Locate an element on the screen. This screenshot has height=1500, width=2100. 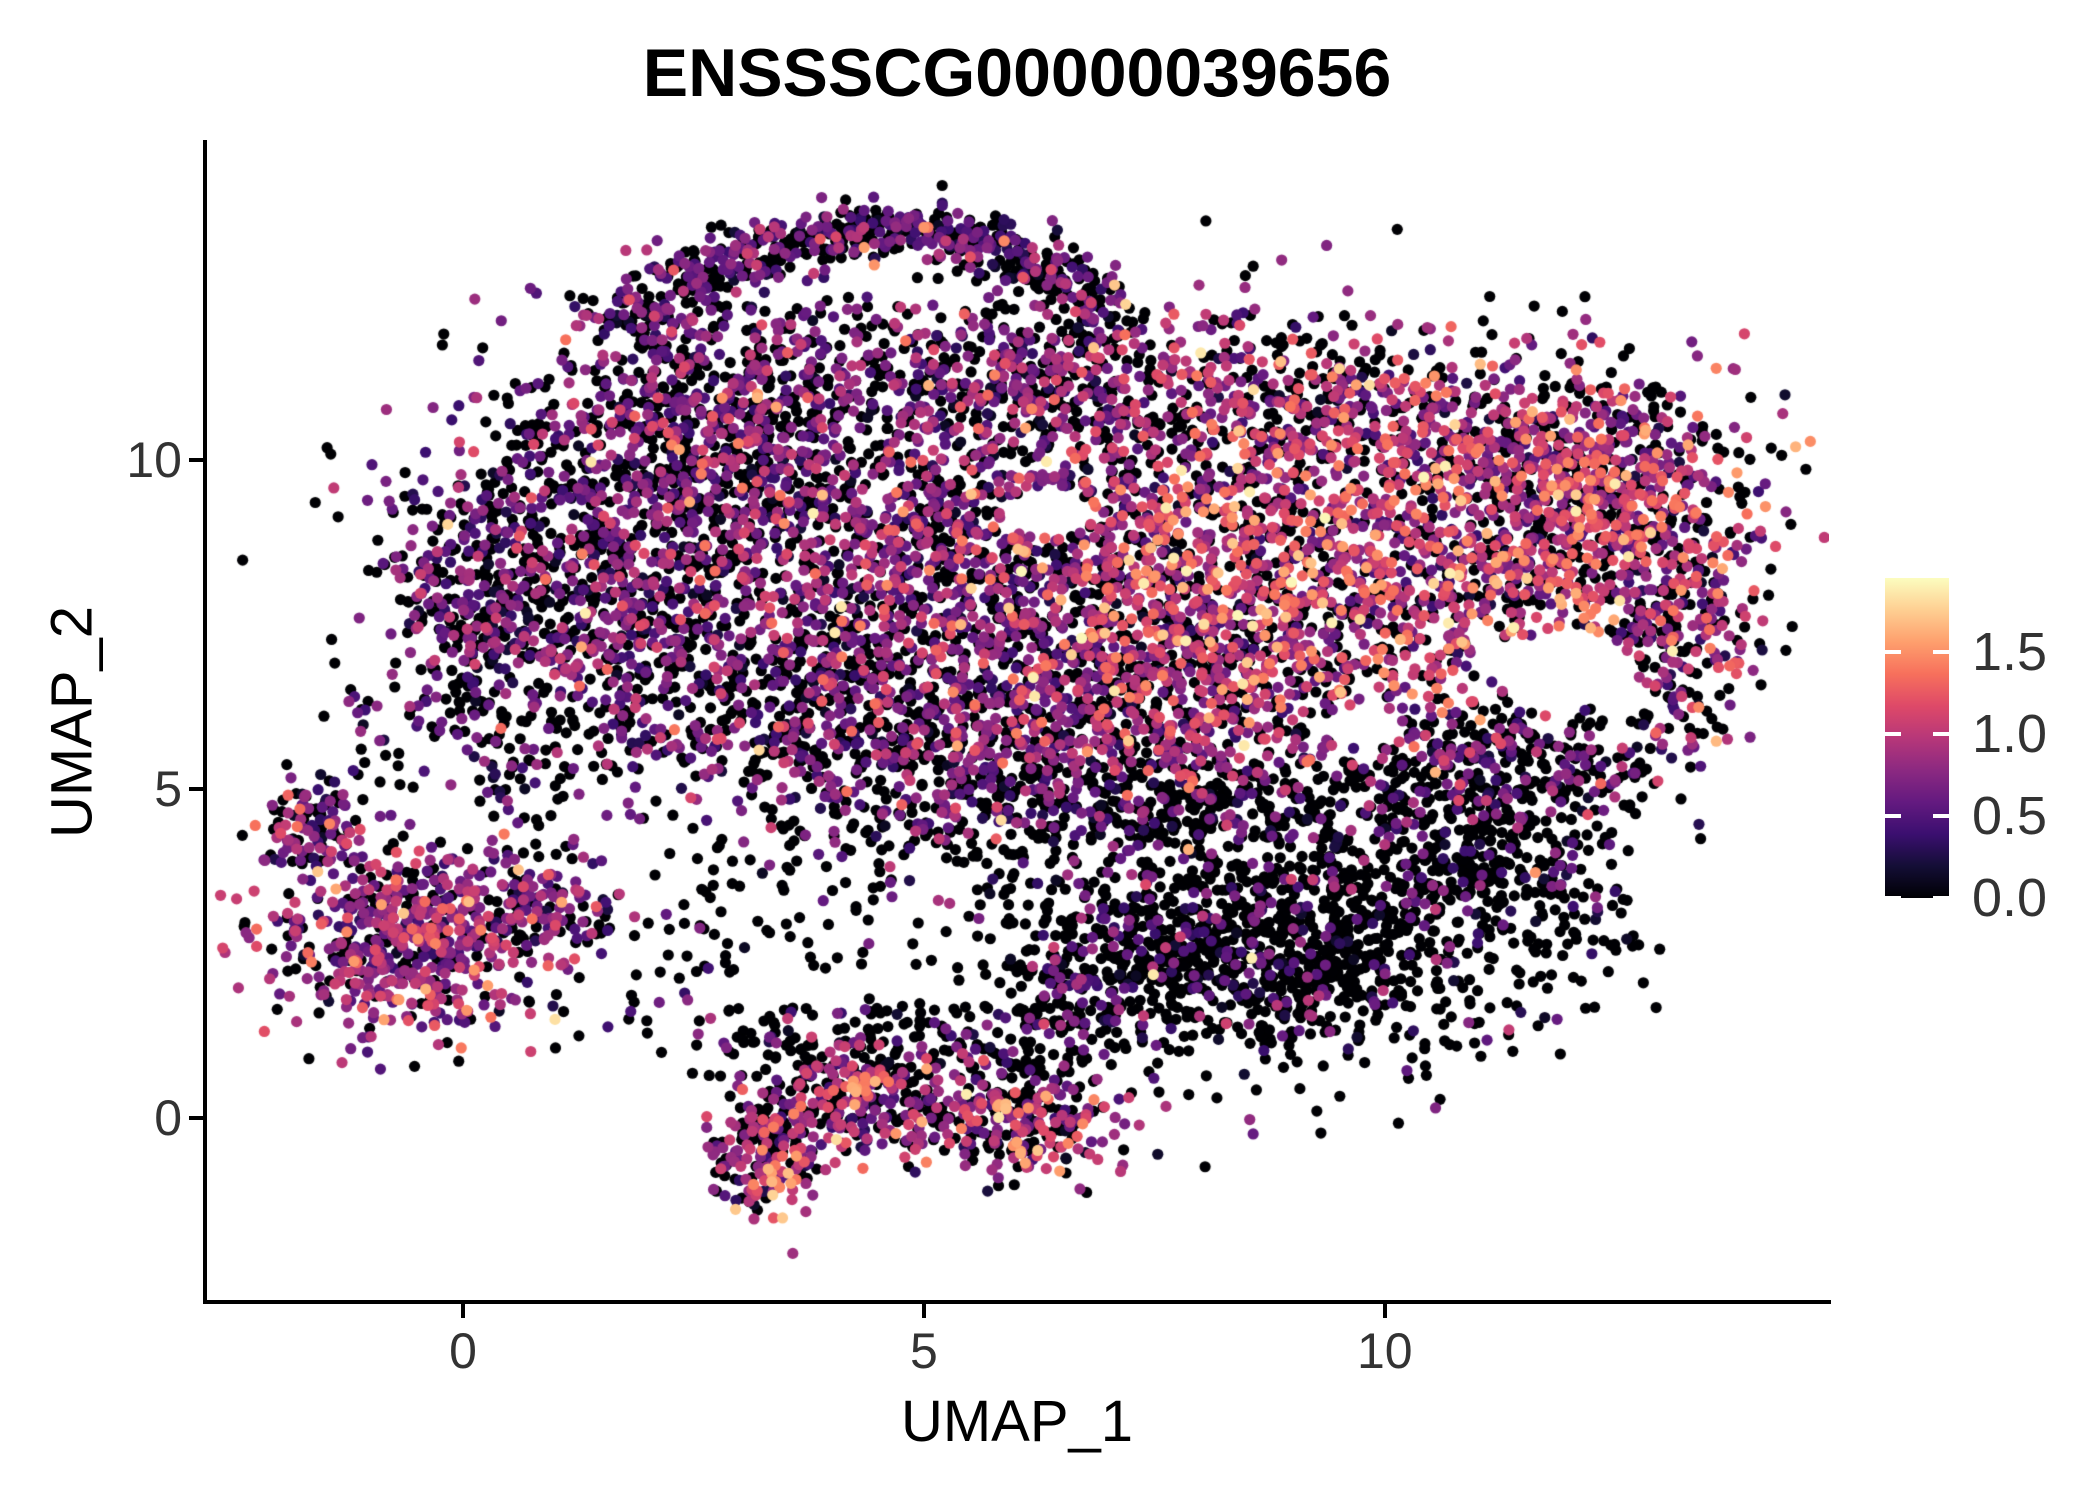
y-axis-line is located at coordinates (205, 722).